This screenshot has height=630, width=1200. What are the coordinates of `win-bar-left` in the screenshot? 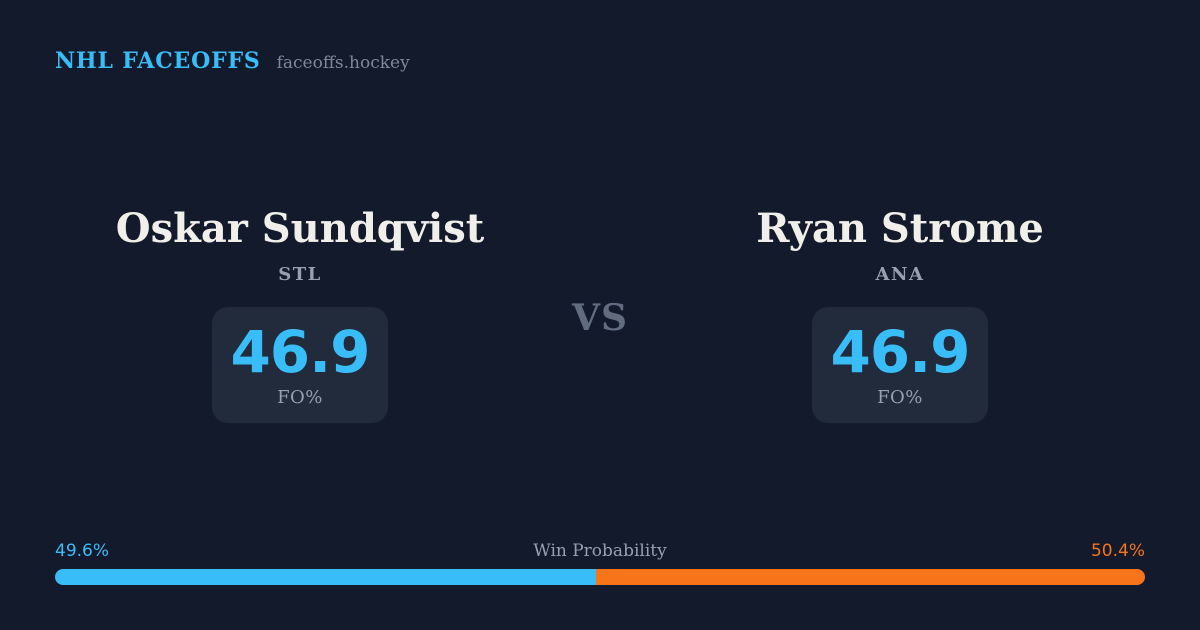 It's located at (325, 577).